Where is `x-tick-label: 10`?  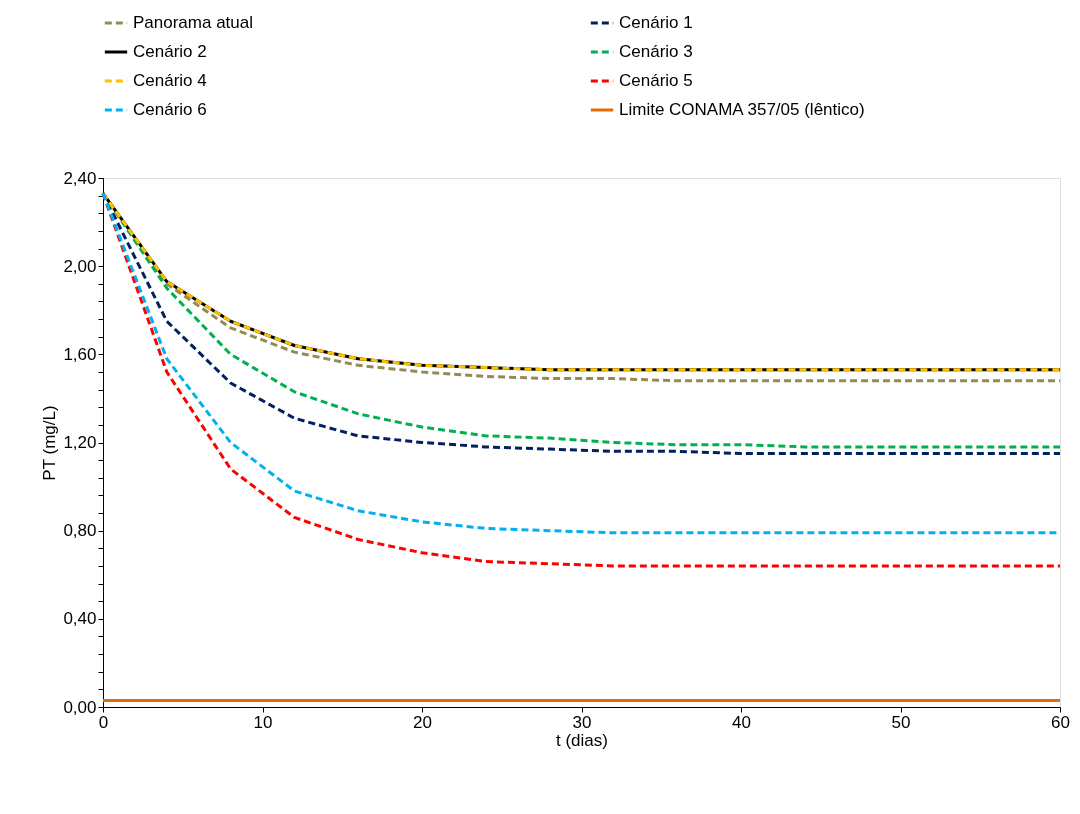 x-tick-label: 10 is located at coordinates (263, 722).